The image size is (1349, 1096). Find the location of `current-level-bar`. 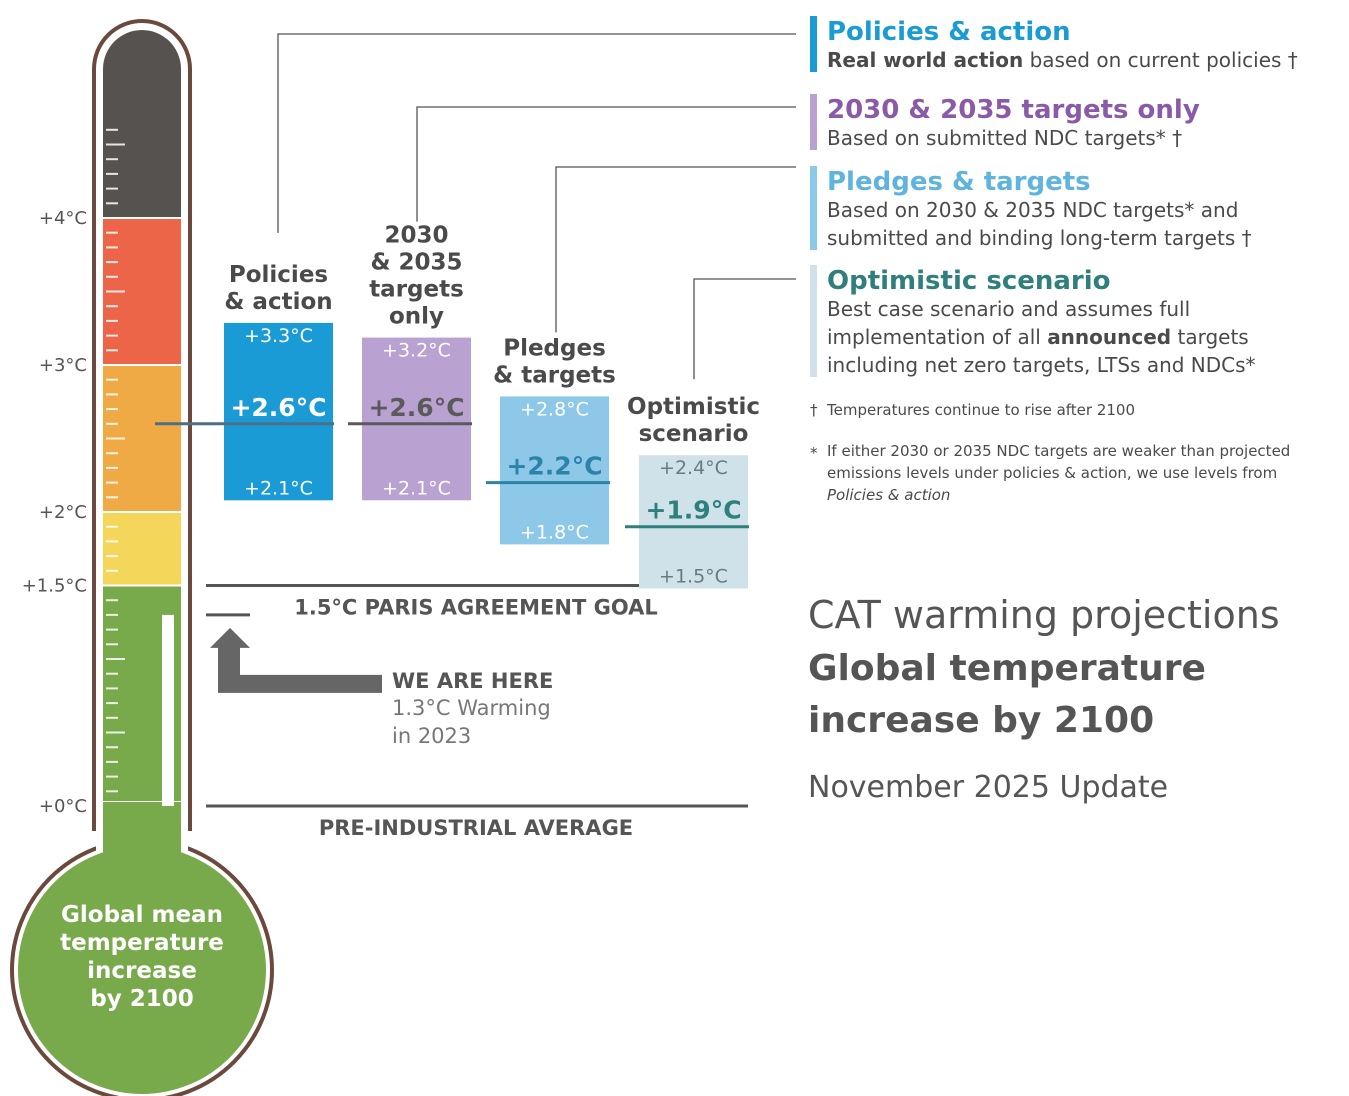

current-level-bar is located at coordinates (168, 710).